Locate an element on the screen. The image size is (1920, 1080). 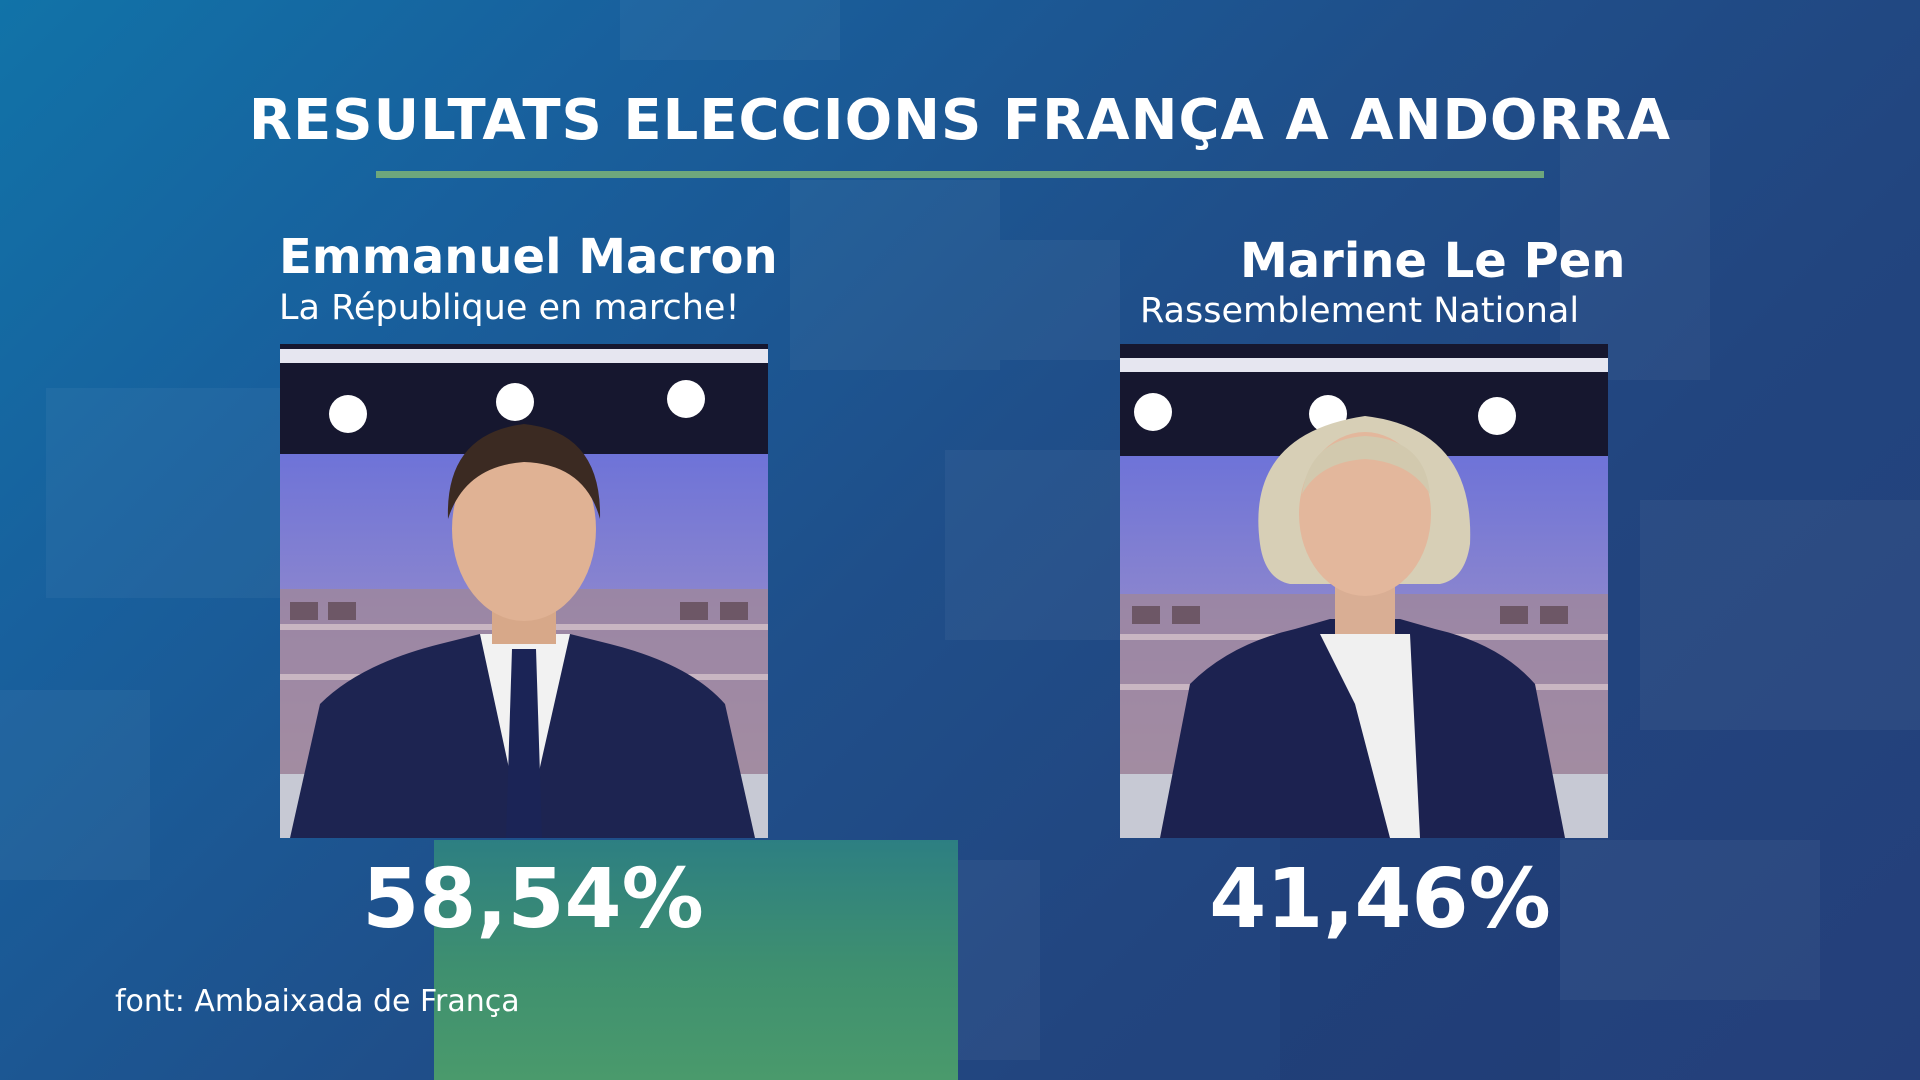
candidate-name-le-pen: Marine Le Pen is located at coordinates (1433, 261).